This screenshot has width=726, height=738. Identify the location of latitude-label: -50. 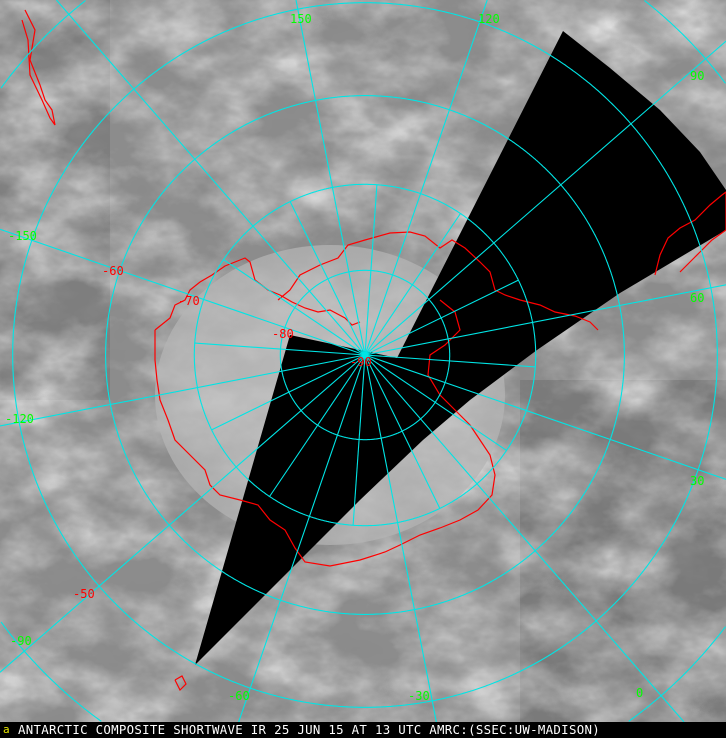
(84, 594).